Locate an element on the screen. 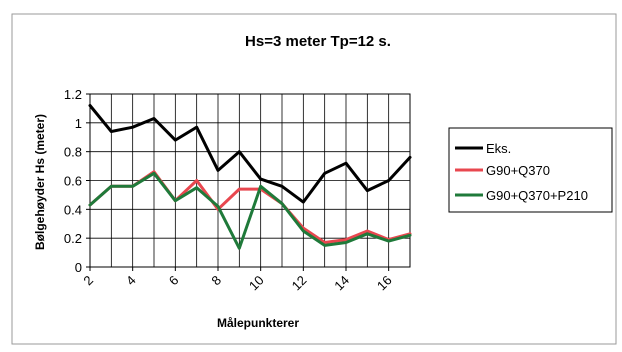 Image resolution: width=622 pixels, height=352 pixels. x-axis-label: Målepunkterer is located at coordinates (258, 323).